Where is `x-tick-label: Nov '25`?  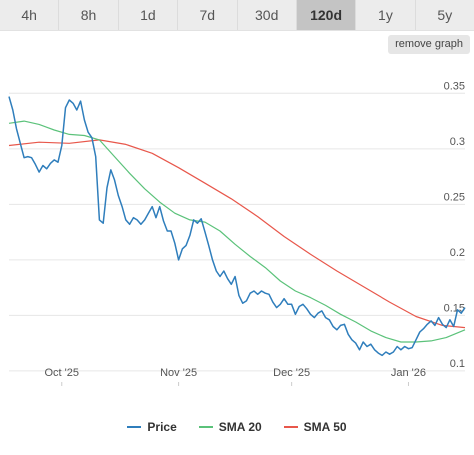
x-tick-label: Nov '25 is located at coordinates (178, 373).